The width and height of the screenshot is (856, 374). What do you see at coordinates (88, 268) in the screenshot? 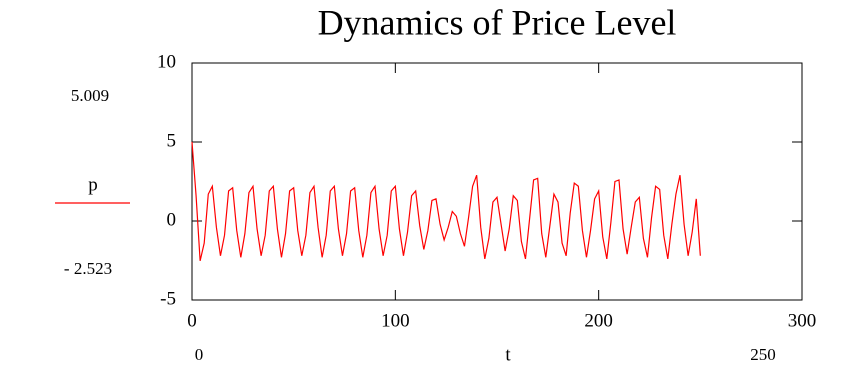
I see `y-min-label: - 2.523` at bounding box center [88, 268].